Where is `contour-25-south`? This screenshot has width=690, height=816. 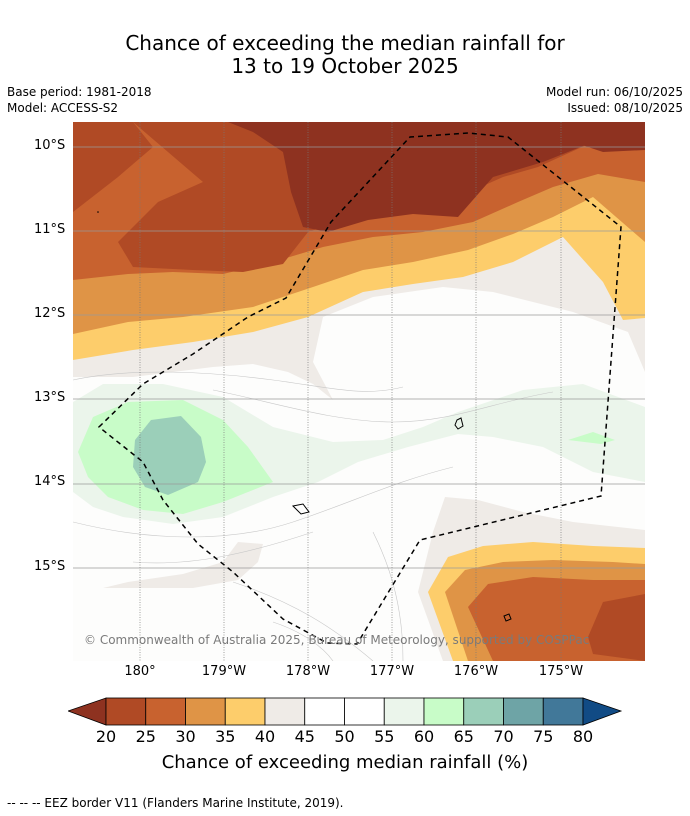
contour-25-south is located at coordinates (616, 627).